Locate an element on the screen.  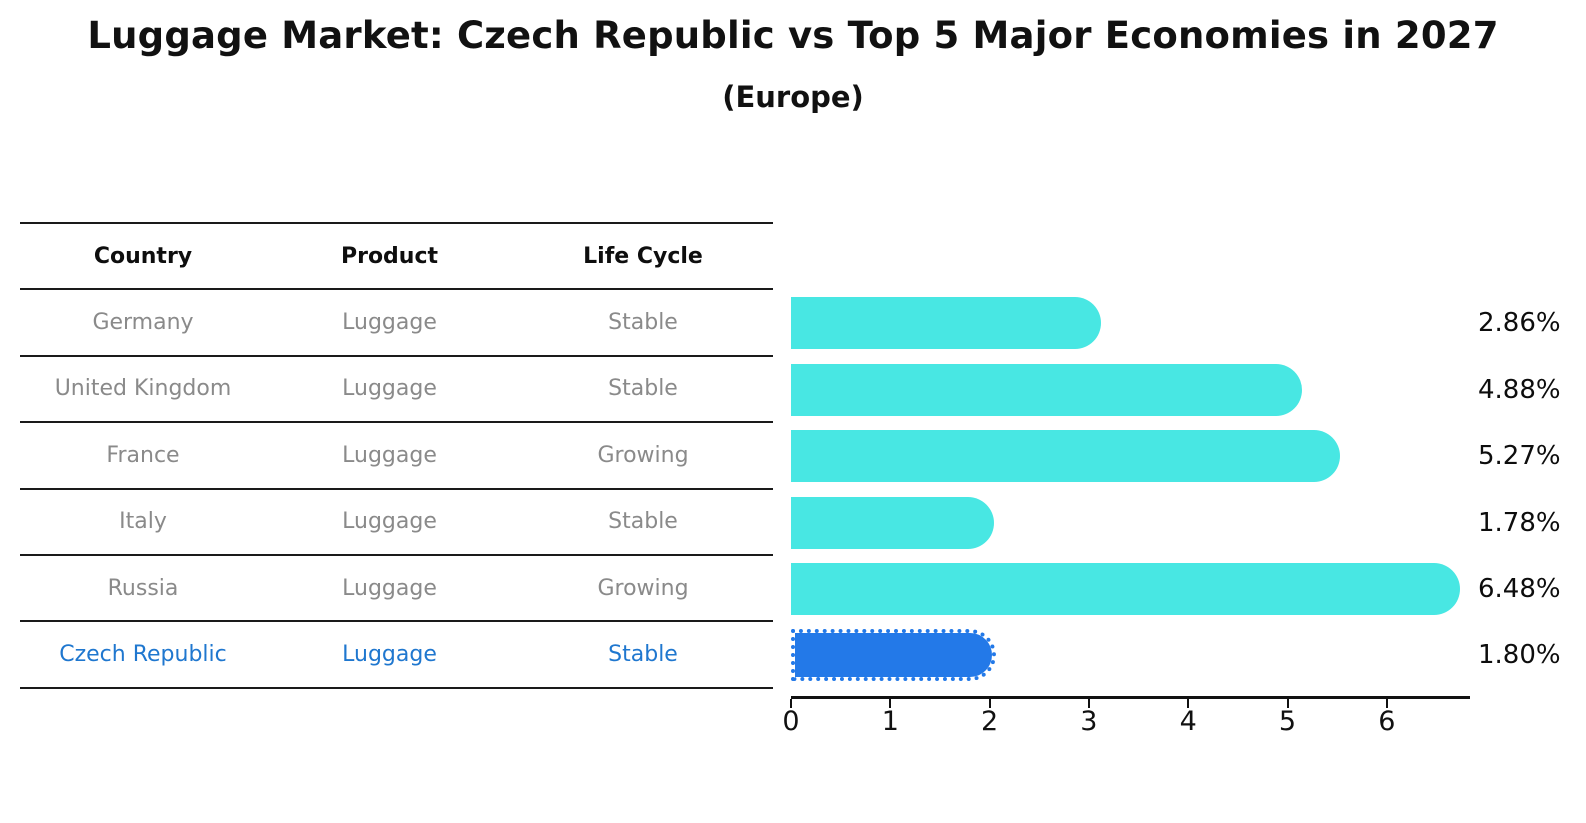
x-axis-line is located at coordinates (1130, 697).